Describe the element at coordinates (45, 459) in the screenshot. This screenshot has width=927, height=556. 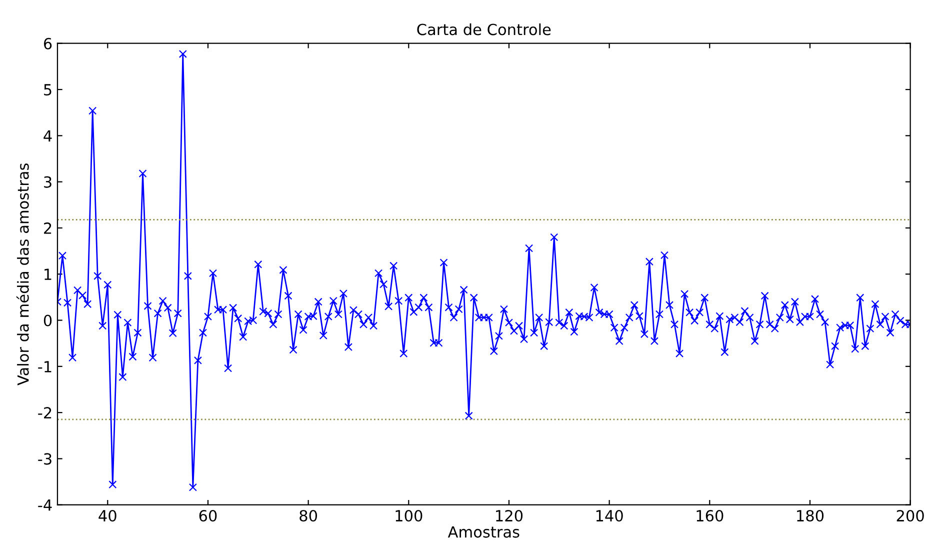
I see `y-tick-label: -3` at that location.